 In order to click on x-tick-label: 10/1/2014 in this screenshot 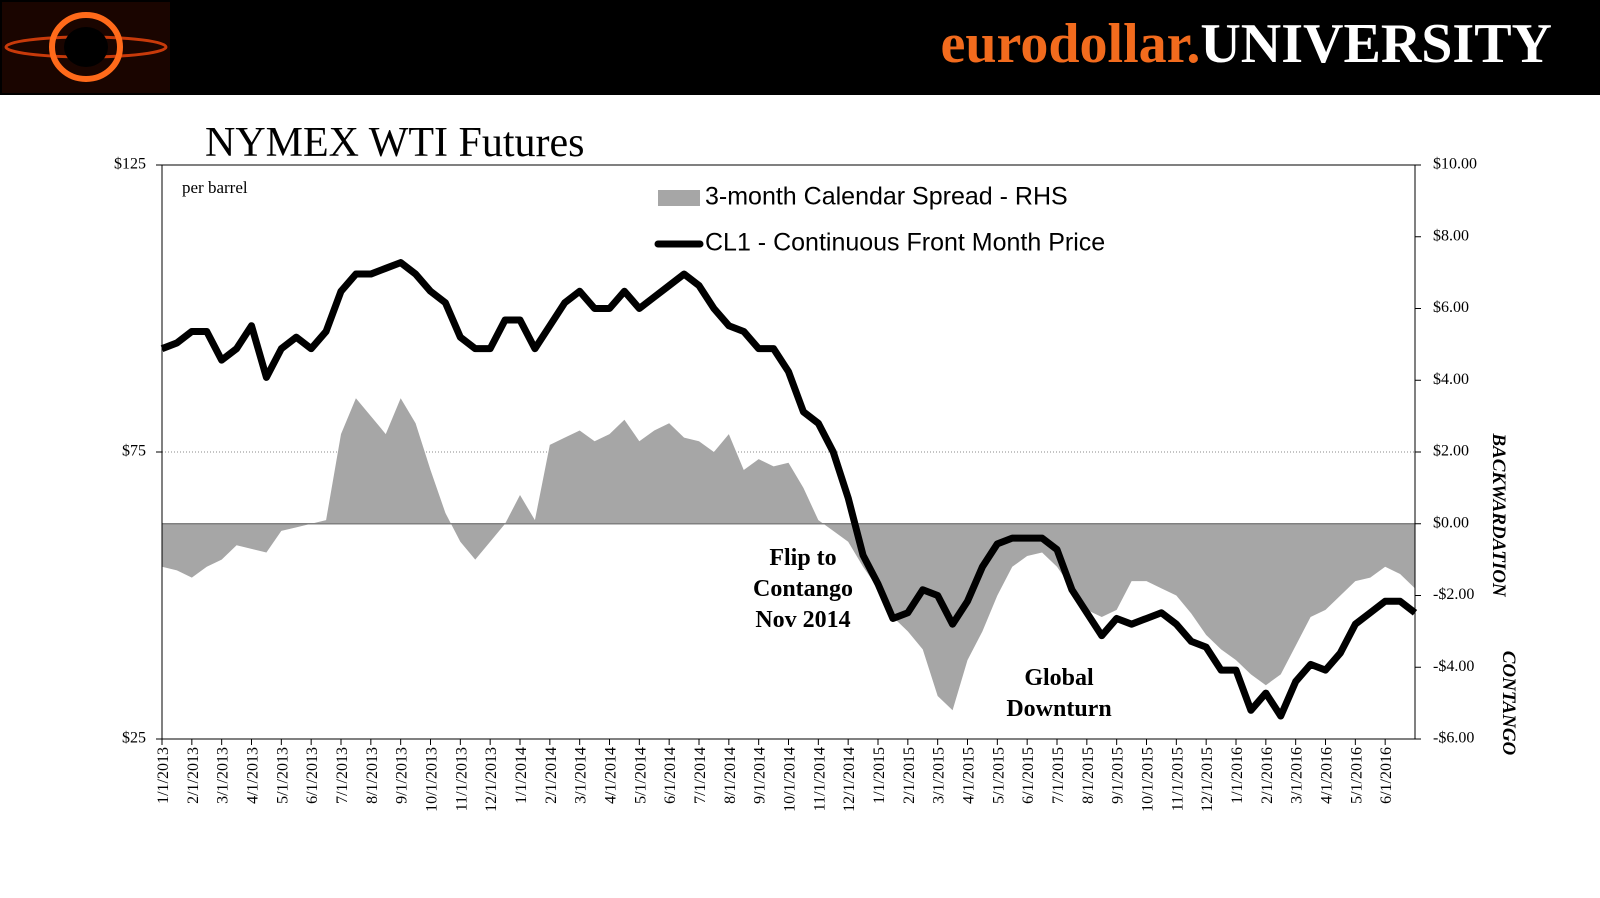, I will do `click(790, 779)`.